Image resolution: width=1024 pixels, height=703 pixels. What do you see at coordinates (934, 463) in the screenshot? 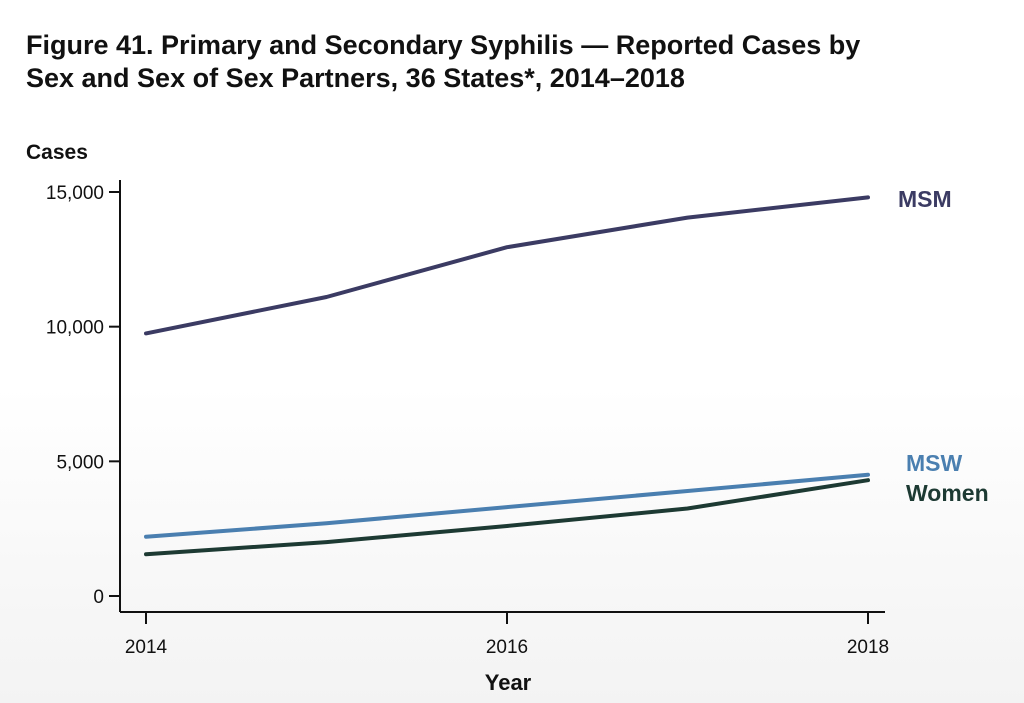
I see `series-label-msw: MSW` at bounding box center [934, 463].